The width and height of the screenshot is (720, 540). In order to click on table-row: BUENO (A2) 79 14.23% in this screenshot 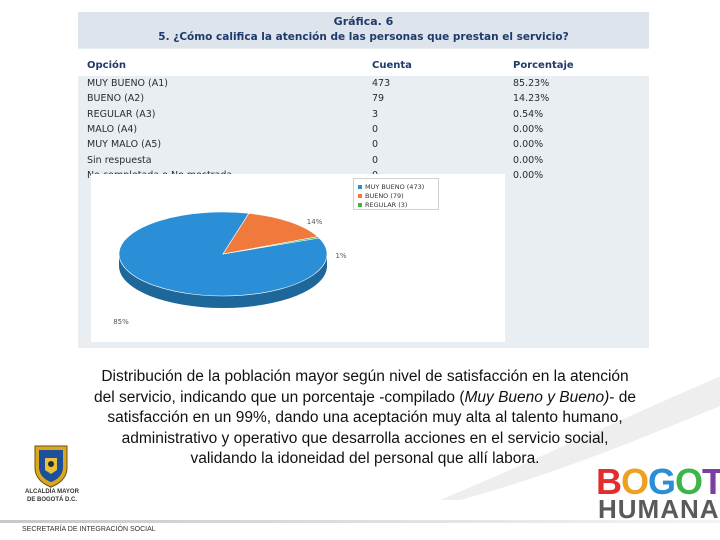, I will do `click(363, 99)`.